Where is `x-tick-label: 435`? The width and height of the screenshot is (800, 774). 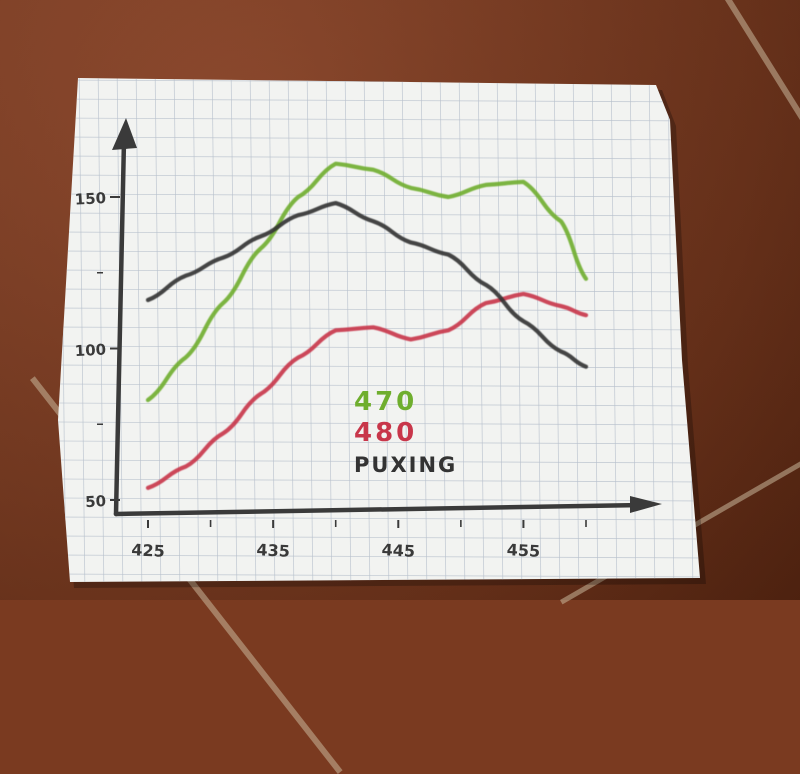
x-tick-label: 435 is located at coordinates (273, 550).